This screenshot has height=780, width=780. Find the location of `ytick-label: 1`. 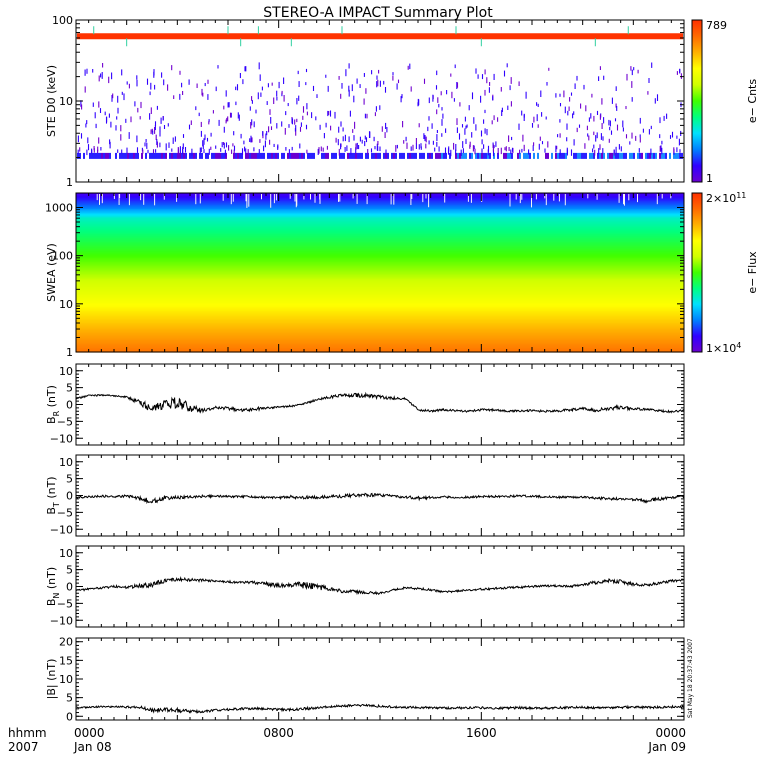

ytick-label: 1 is located at coordinates (69, 182).